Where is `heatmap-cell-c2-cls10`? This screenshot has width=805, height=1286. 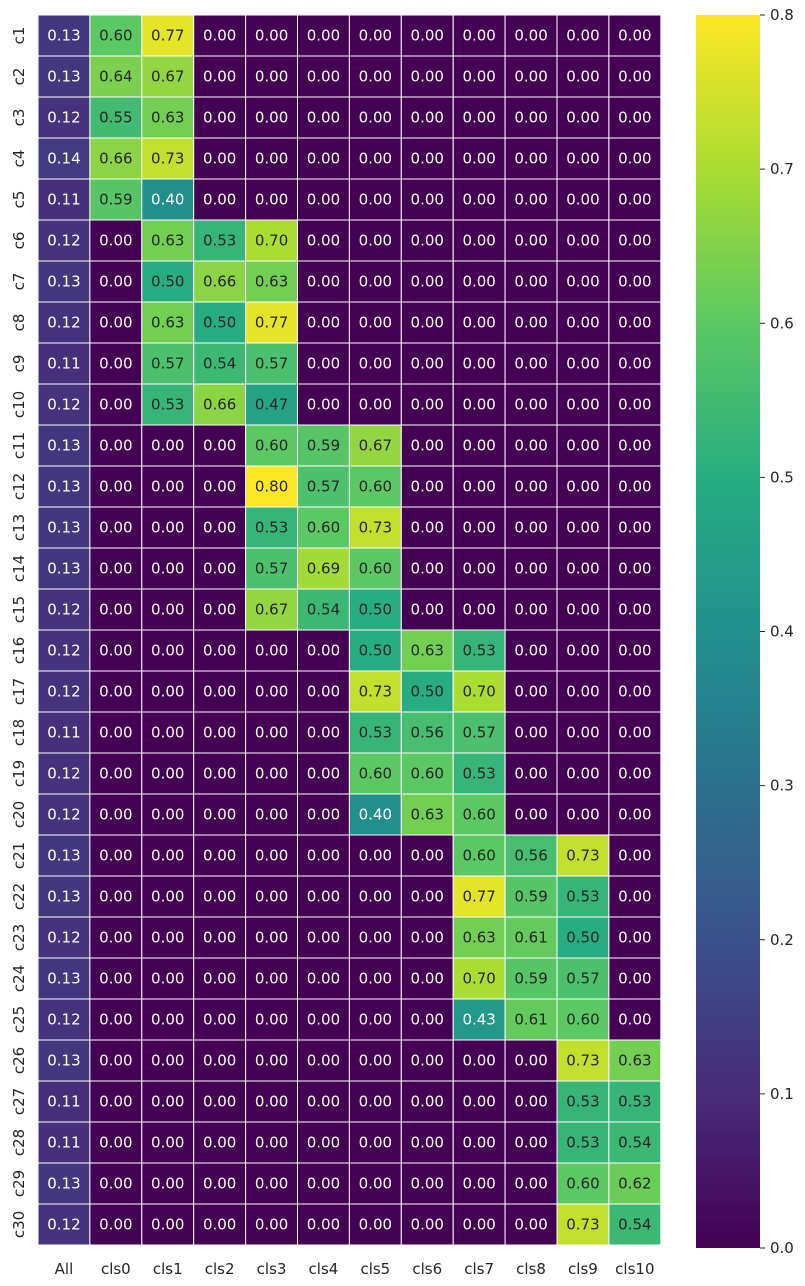
heatmap-cell-c2-cls10 is located at coordinates (635, 76).